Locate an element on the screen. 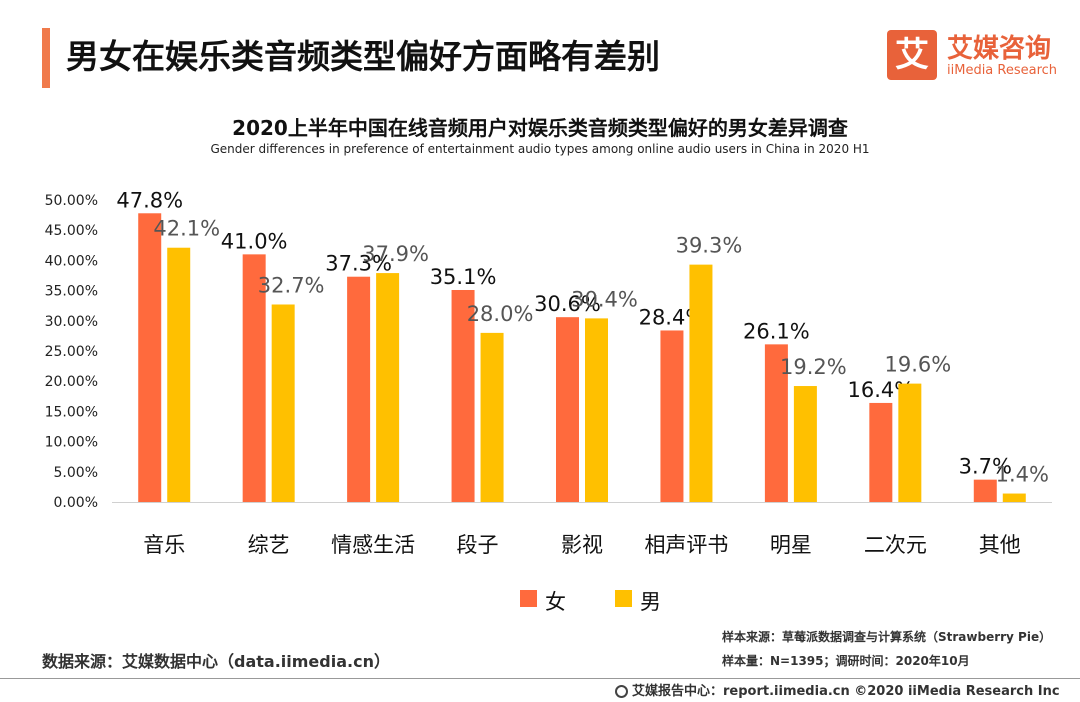 The width and height of the screenshot is (1080, 702). y-tick-label: 40.00% is located at coordinates (71, 261).